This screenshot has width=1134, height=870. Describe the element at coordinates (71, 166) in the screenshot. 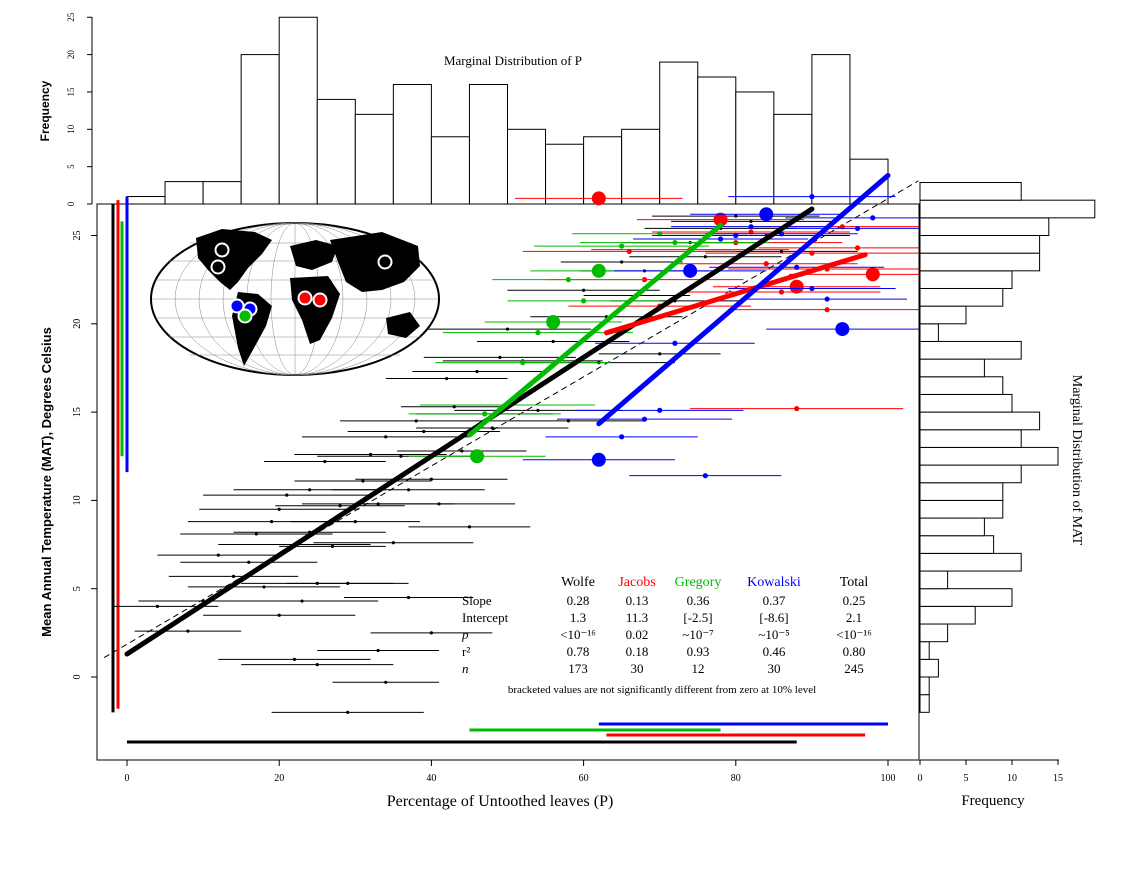

I see `top-y-tick-label: 5` at that location.